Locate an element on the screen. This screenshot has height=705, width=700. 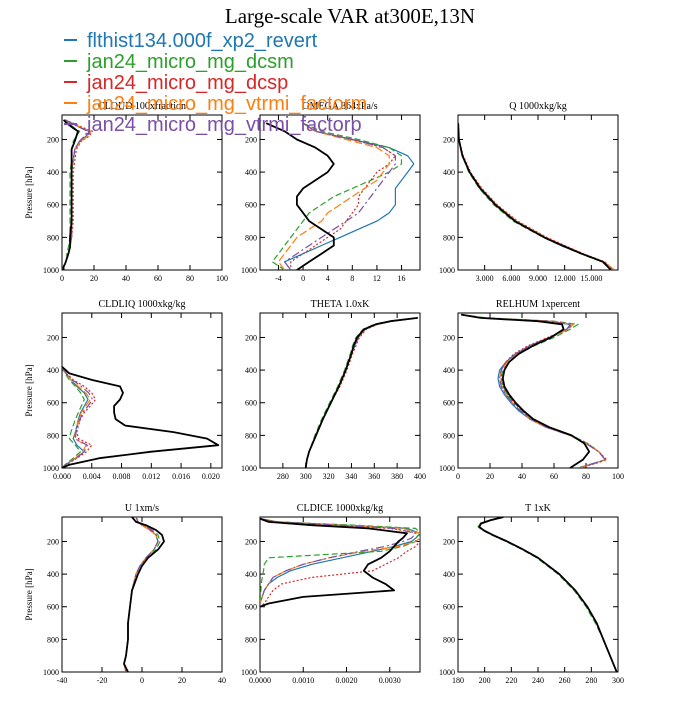
x-tick-label: 280 is located at coordinates (283, 476).